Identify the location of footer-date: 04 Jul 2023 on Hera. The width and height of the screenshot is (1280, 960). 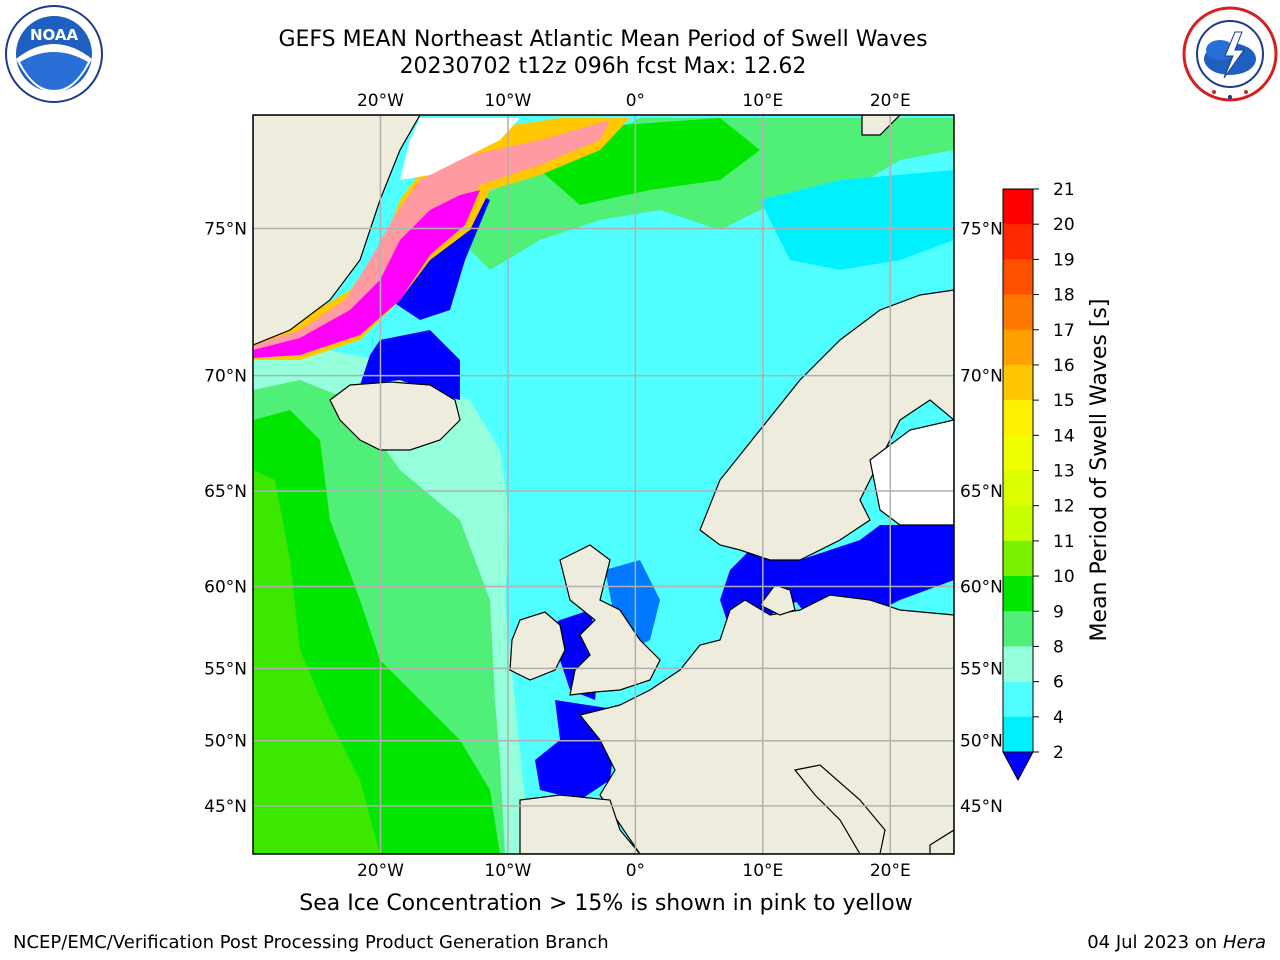
(1176, 942).